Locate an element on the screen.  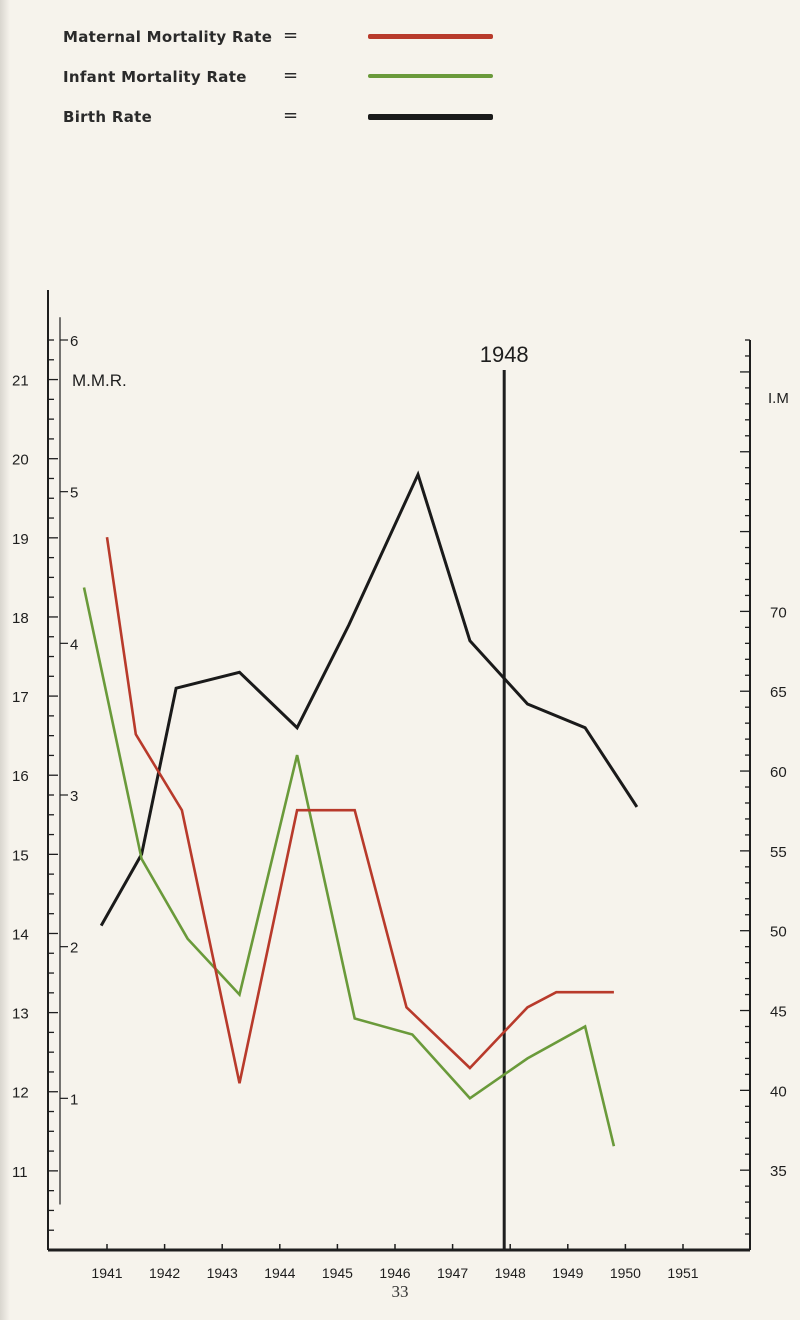
x-axis-tick-label: 1950 is located at coordinates (625, 1273).